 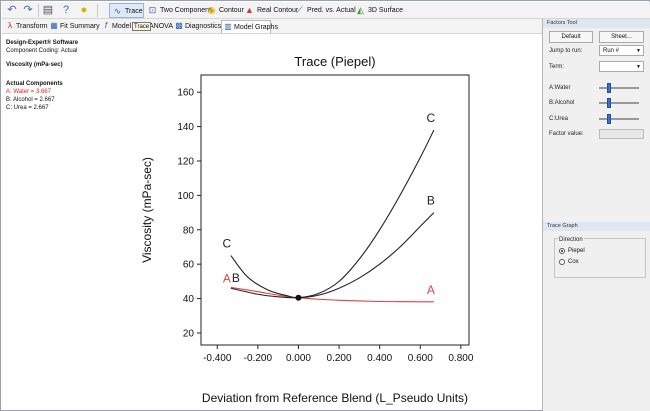 I want to click on y-tick-label: 80, so click(x=189, y=230).